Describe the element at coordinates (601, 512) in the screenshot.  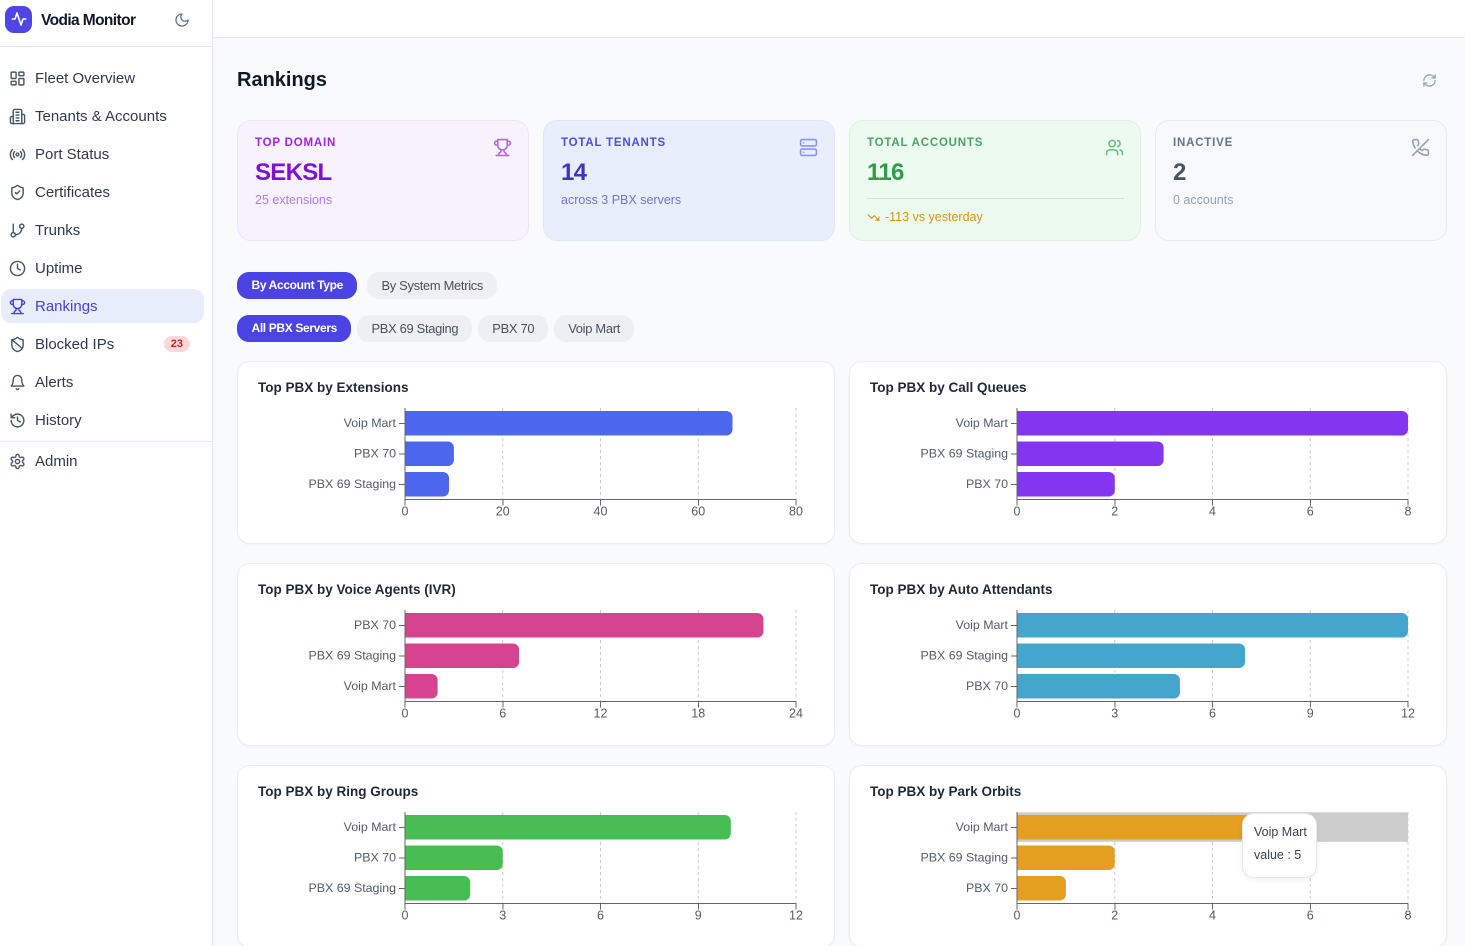
I see `svg-text: 40` at that location.